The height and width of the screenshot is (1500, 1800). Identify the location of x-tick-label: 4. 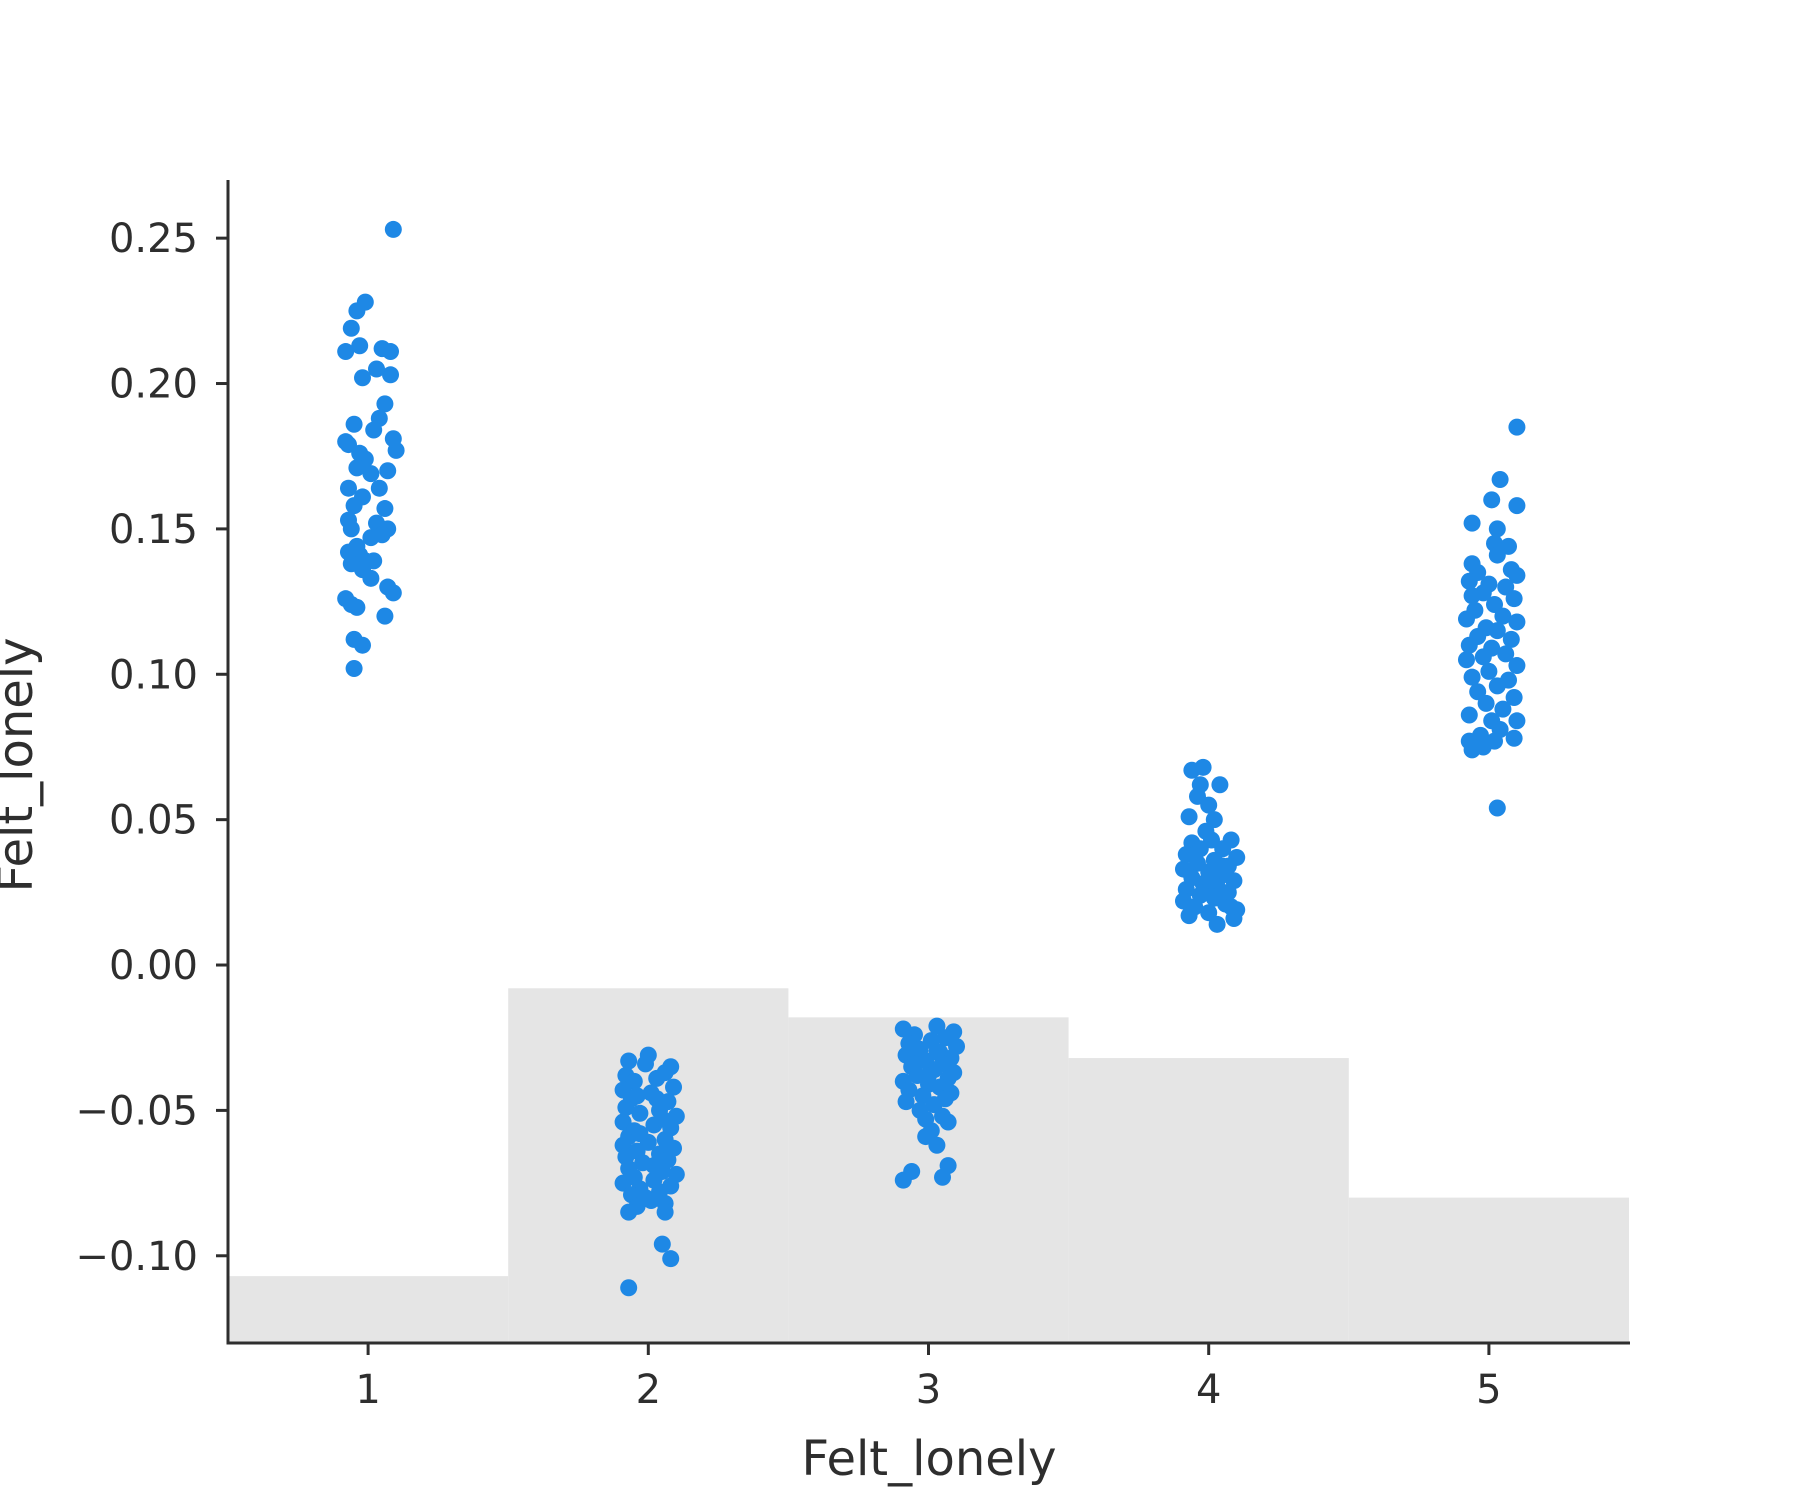
(1208, 1390).